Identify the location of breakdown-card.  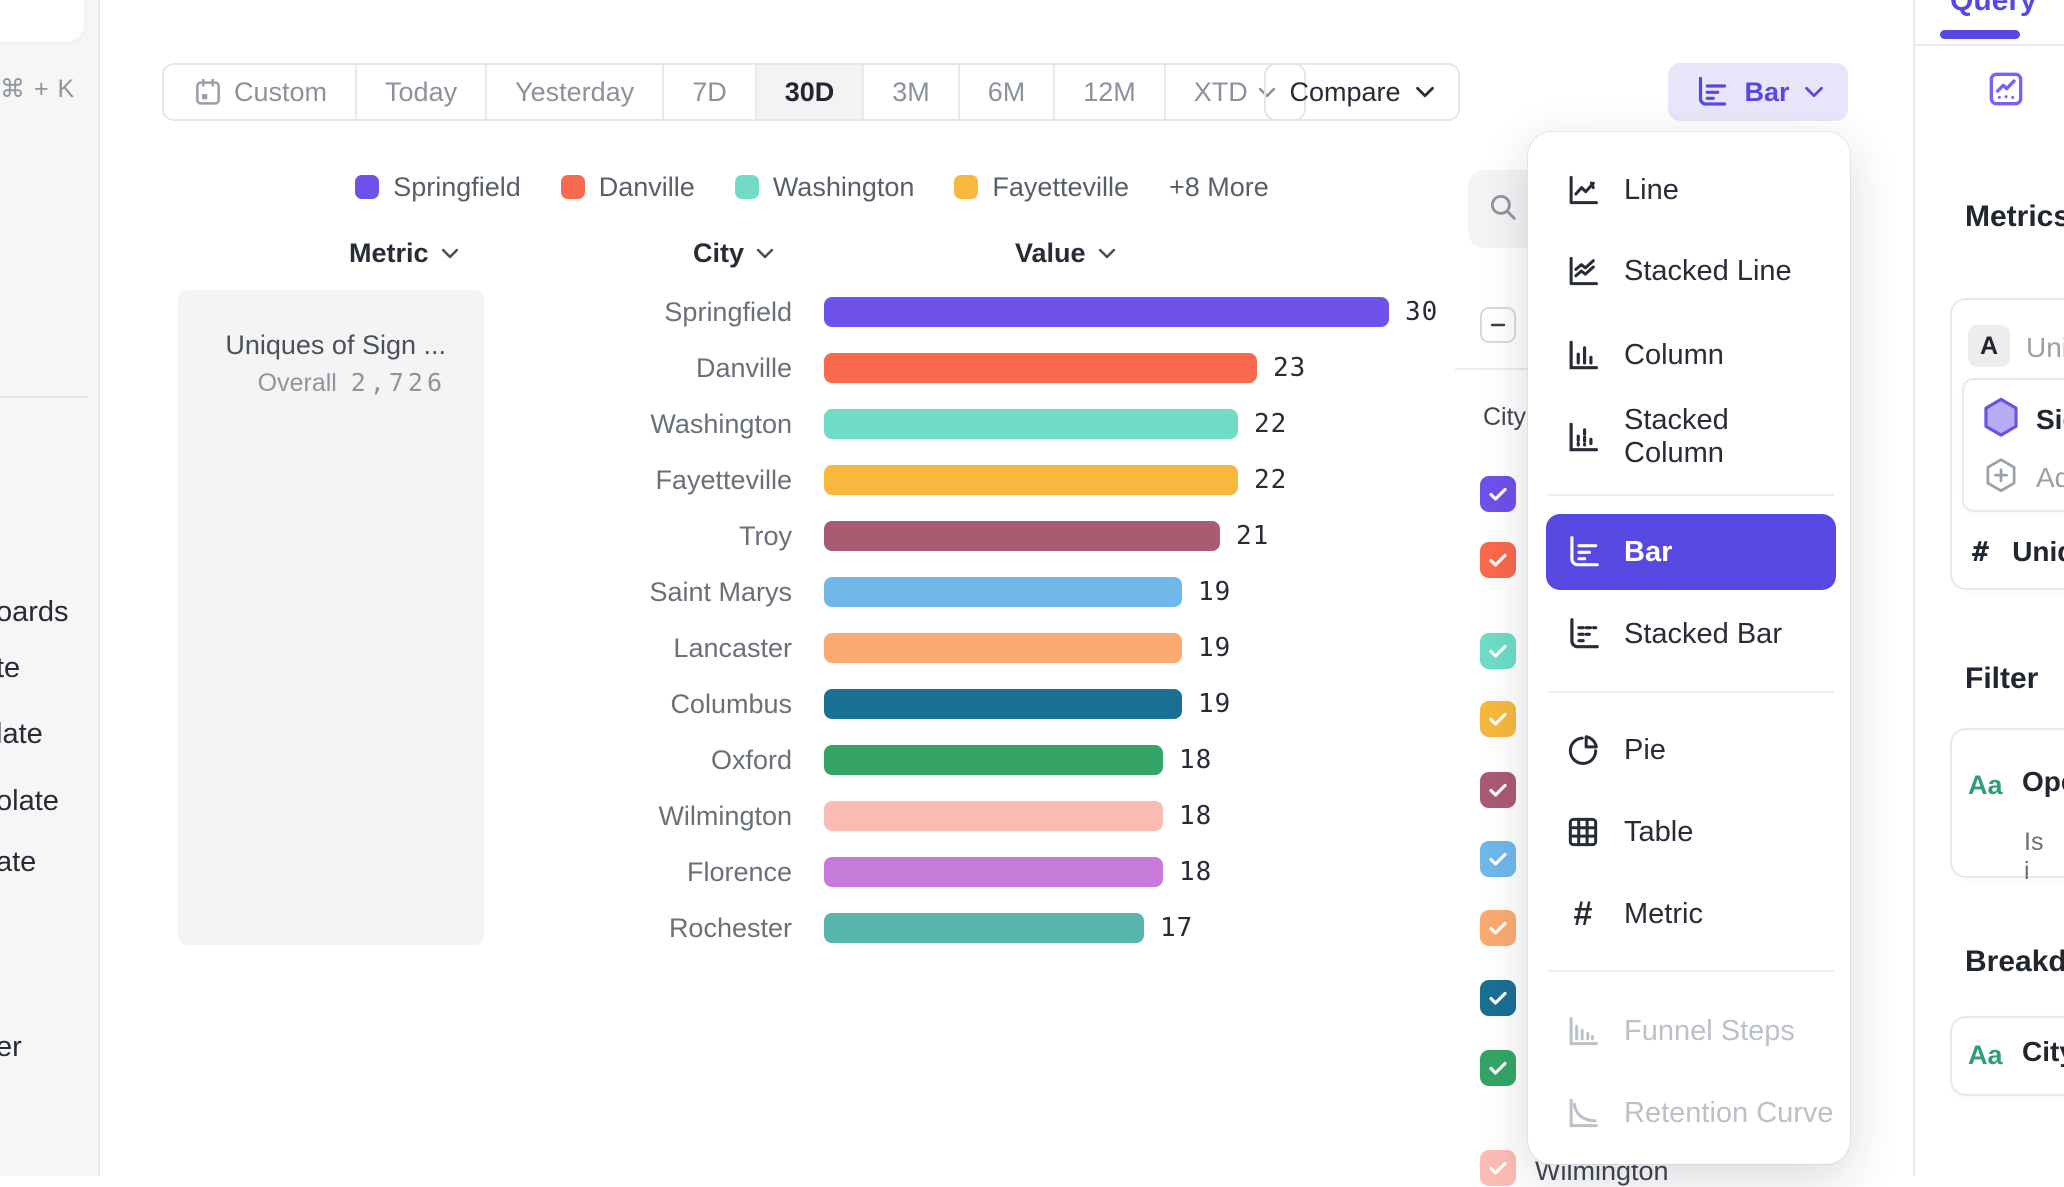
(2007, 1056).